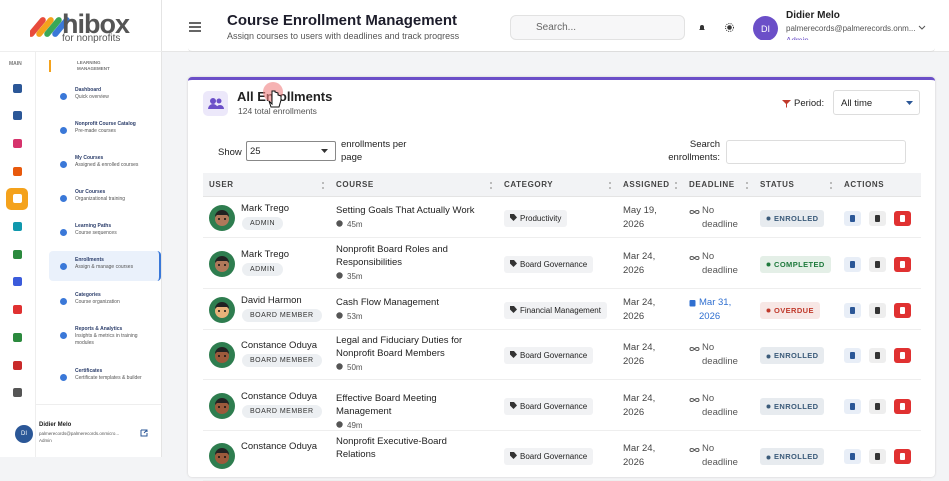  I want to click on nav-item: My Courses Assigned & enrolled courses, so click(105, 164).